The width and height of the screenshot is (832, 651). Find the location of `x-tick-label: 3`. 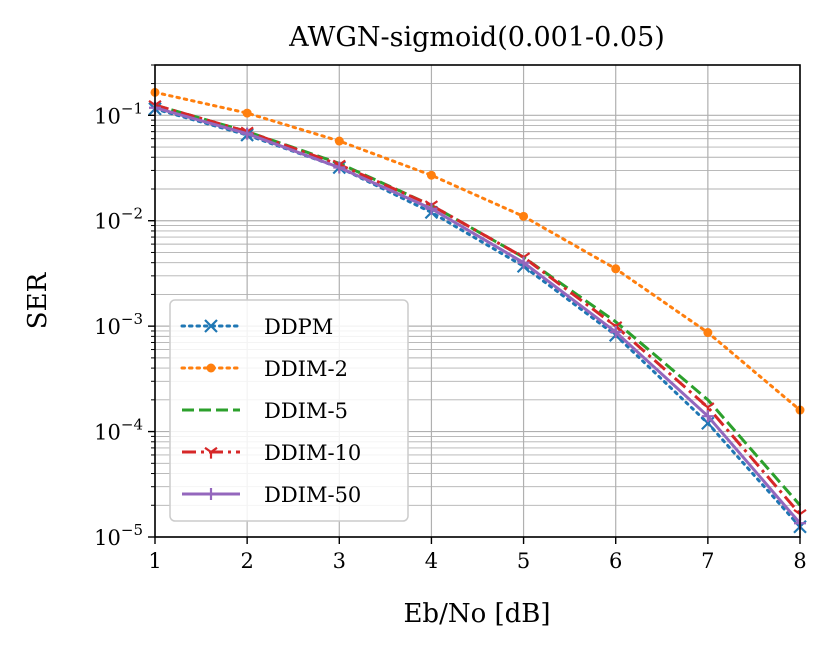

x-tick-label: 3 is located at coordinates (339, 561).